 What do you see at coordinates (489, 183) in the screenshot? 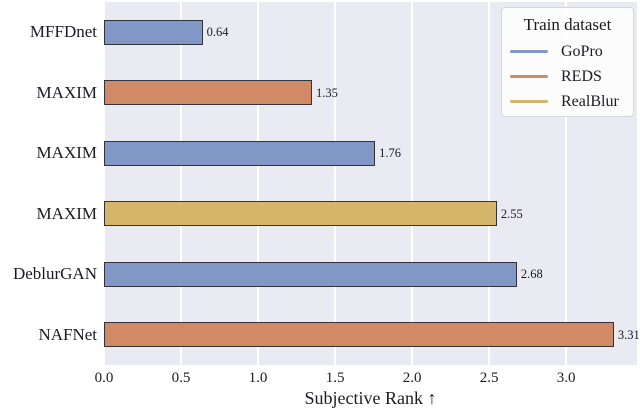
I see `gridline-x-2.5` at bounding box center [489, 183].